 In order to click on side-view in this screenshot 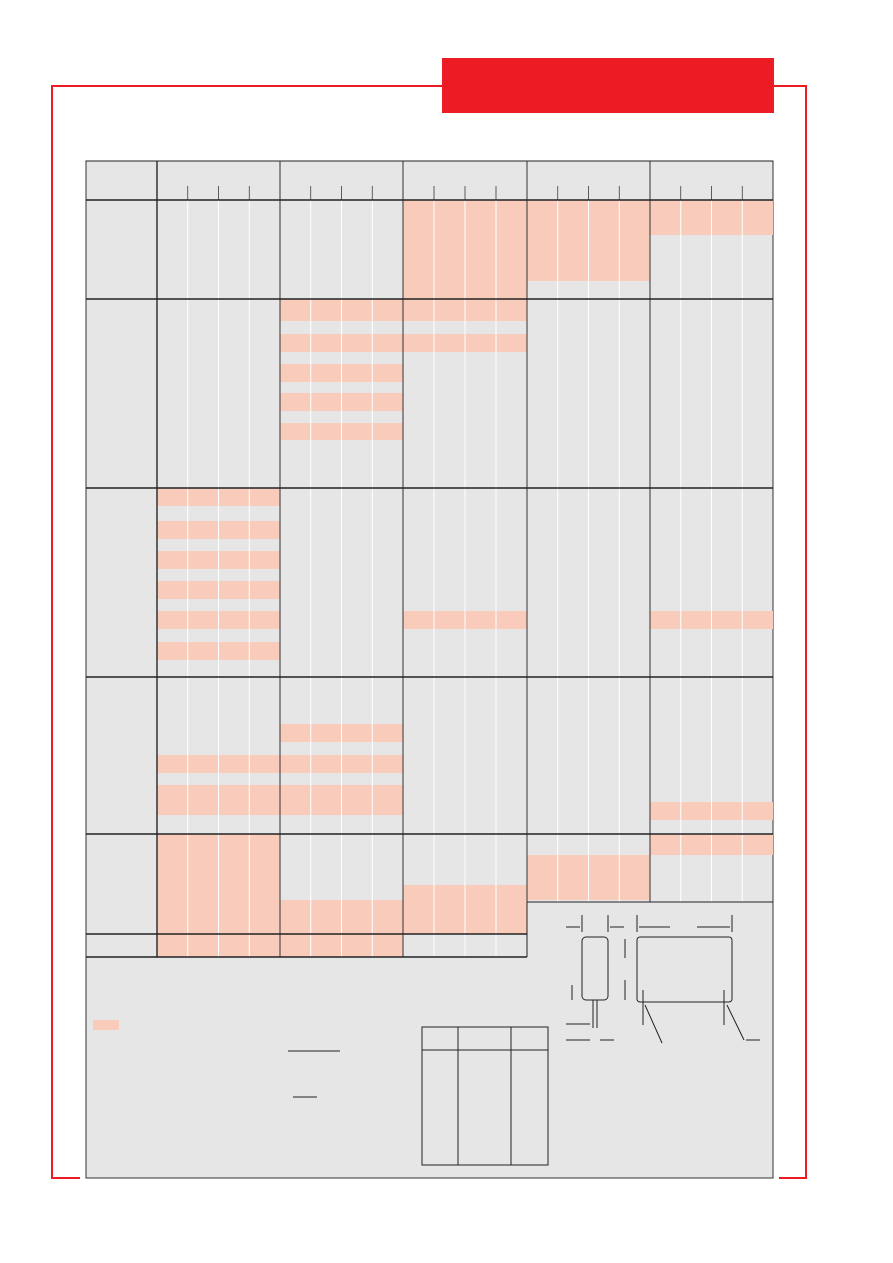, I will do `click(595, 968)`.